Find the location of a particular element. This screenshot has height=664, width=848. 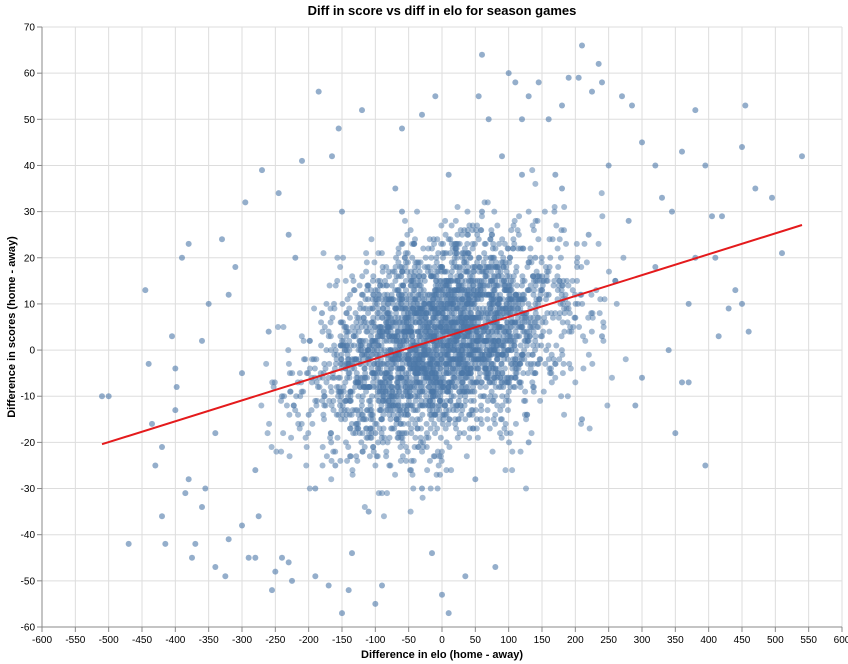

x-tick-label: 50 is located at coordinates (476, 640).